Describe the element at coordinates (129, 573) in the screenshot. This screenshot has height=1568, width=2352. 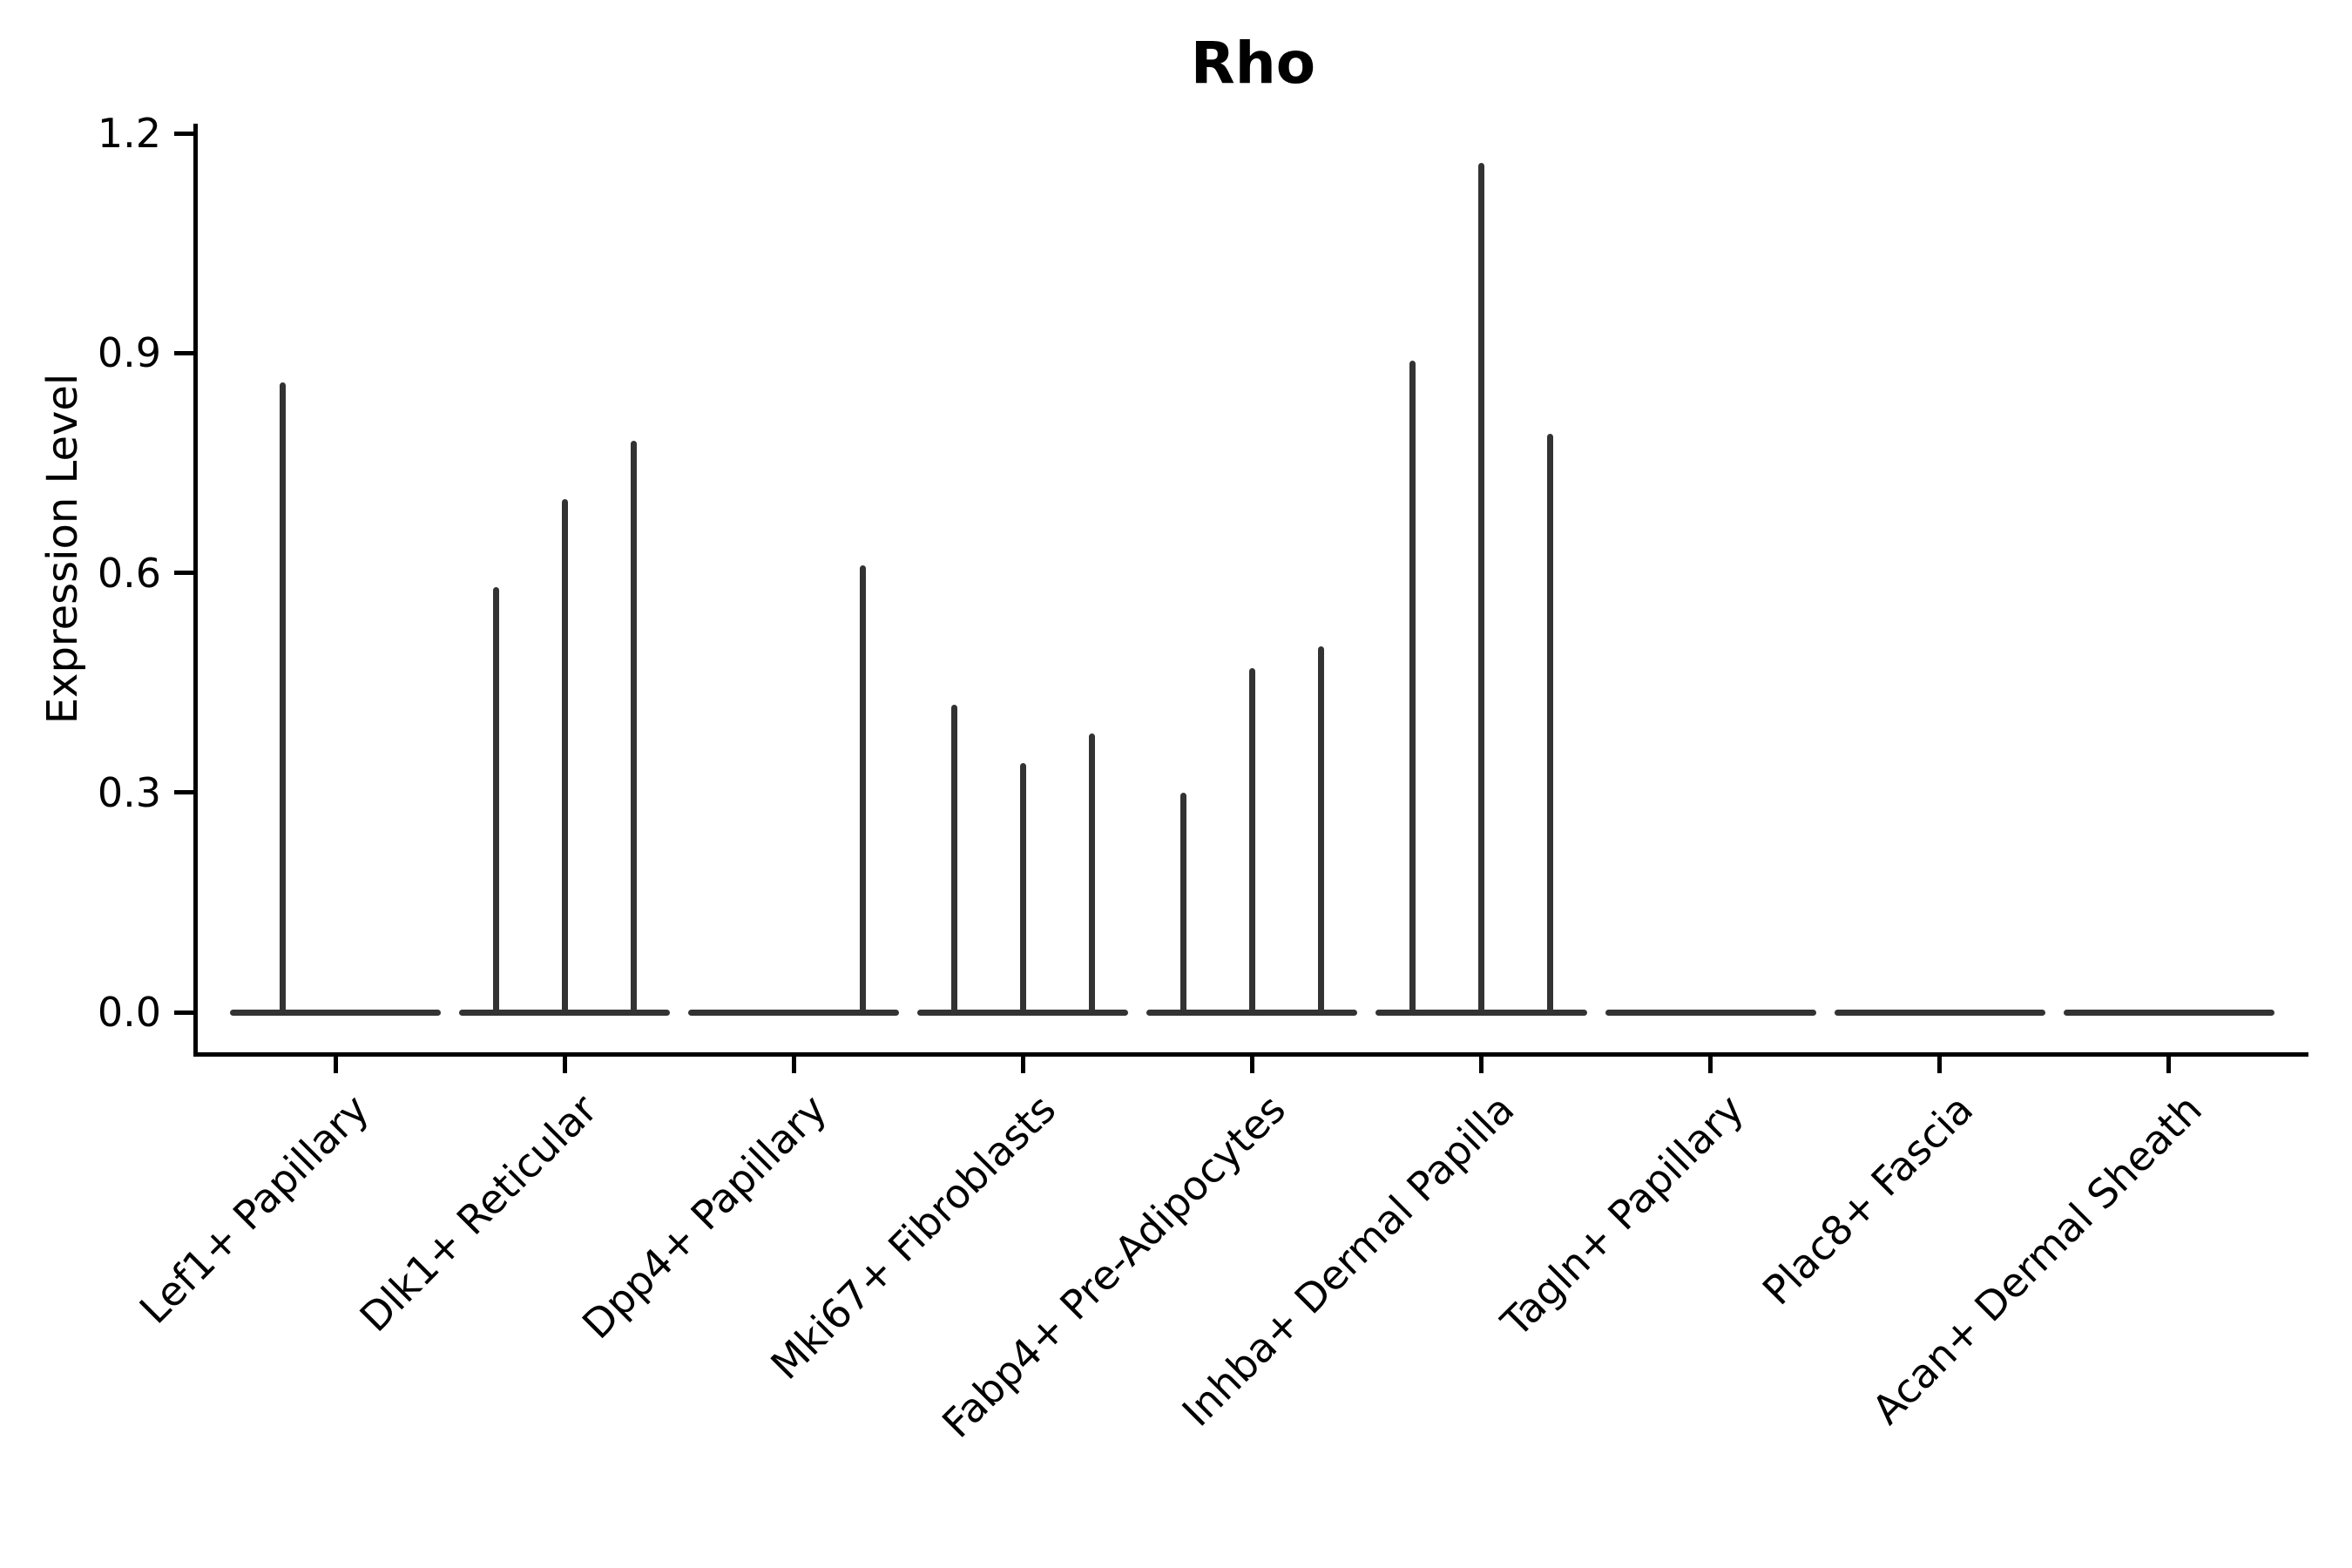
I see `y-tick-label: 0.6` at that location.